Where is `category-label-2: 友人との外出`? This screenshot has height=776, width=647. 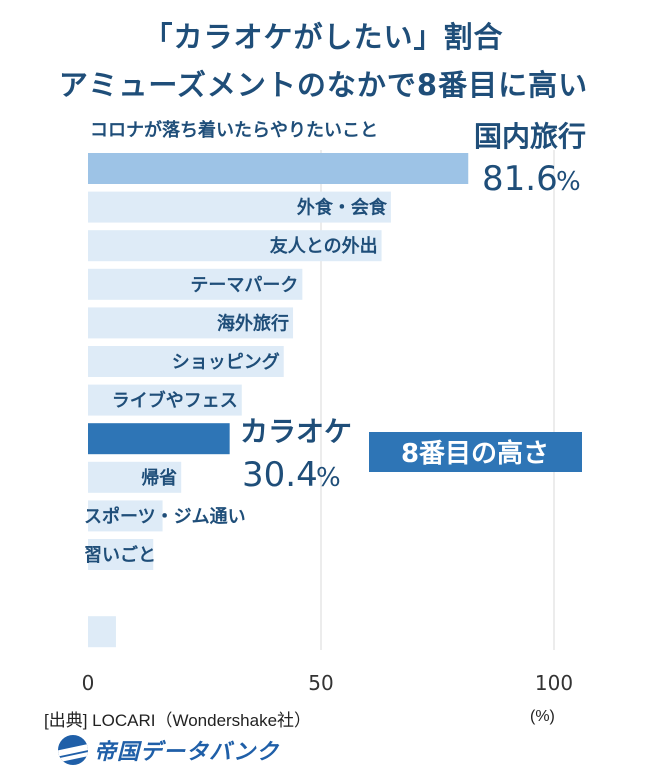 category-label-2: 友人との外出 is located at coordinates (324, 246).